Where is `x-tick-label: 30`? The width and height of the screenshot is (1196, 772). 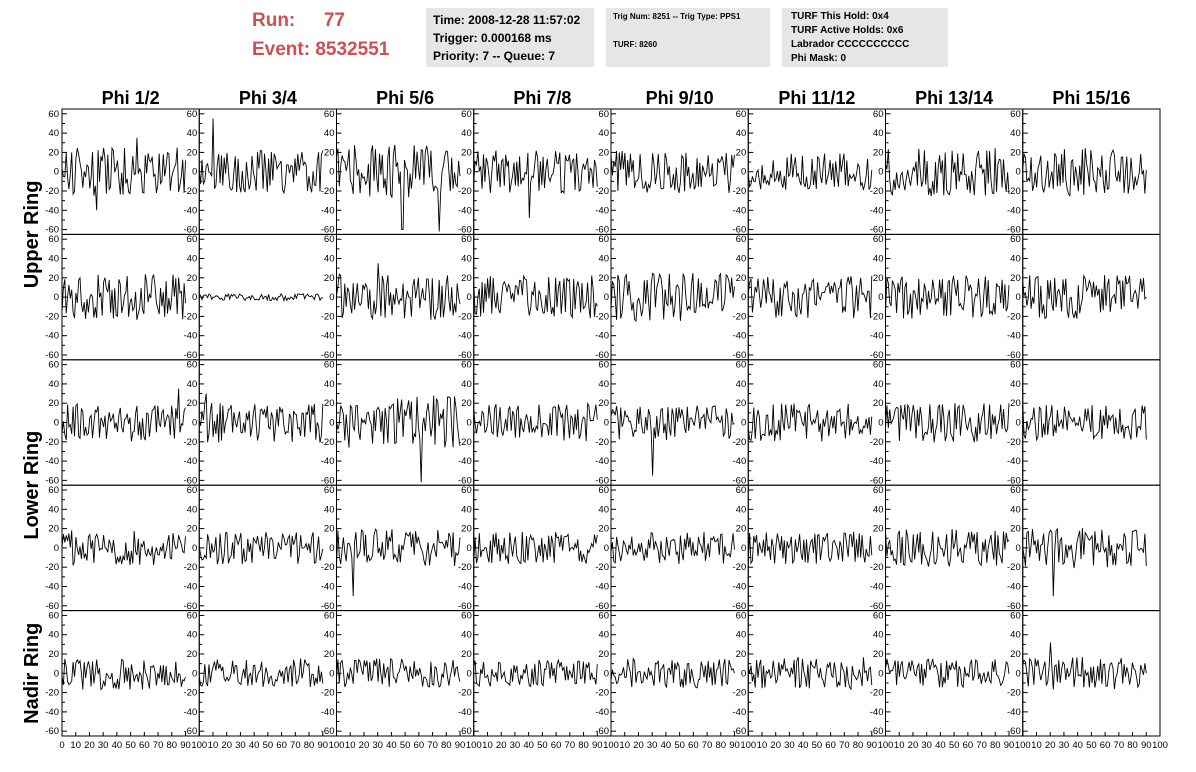 x-tick-label: 30 is located at coordinates (103, 745).